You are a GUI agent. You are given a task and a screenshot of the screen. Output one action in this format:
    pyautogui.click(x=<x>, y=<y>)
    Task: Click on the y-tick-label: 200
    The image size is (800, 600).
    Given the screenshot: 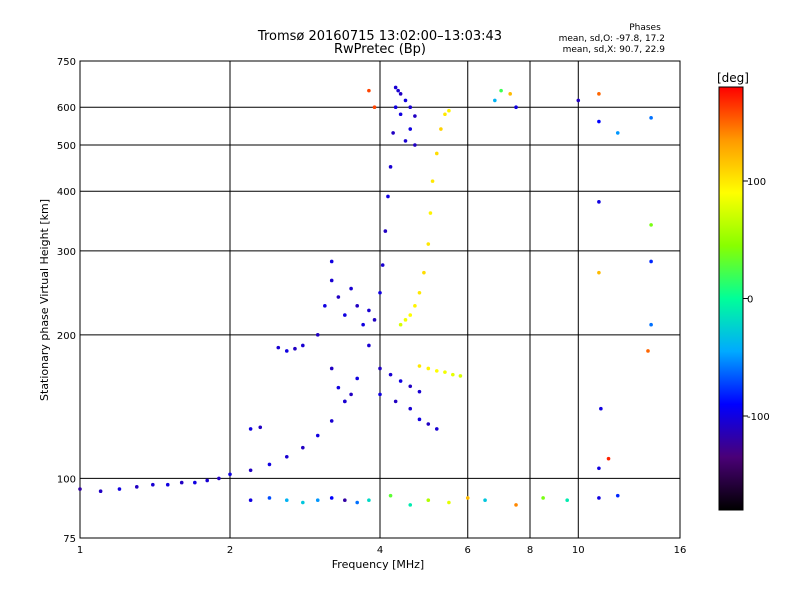 What is the action you would take?
    pyautogui.click(x=66, y=336)
    